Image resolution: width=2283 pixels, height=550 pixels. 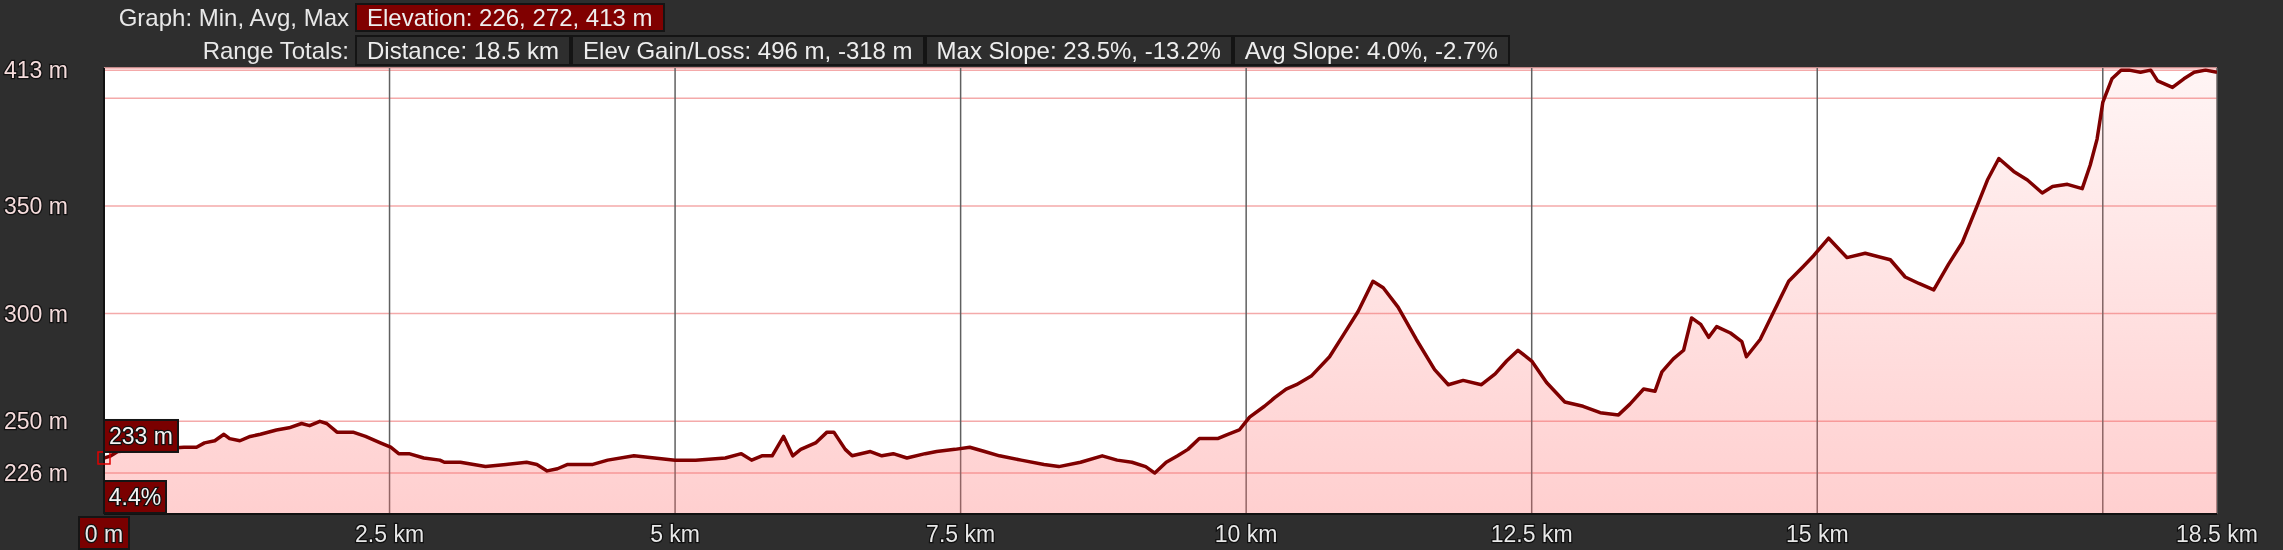 I want to click on x-tick-label: 7.5 km, so click(x=961, y=534).